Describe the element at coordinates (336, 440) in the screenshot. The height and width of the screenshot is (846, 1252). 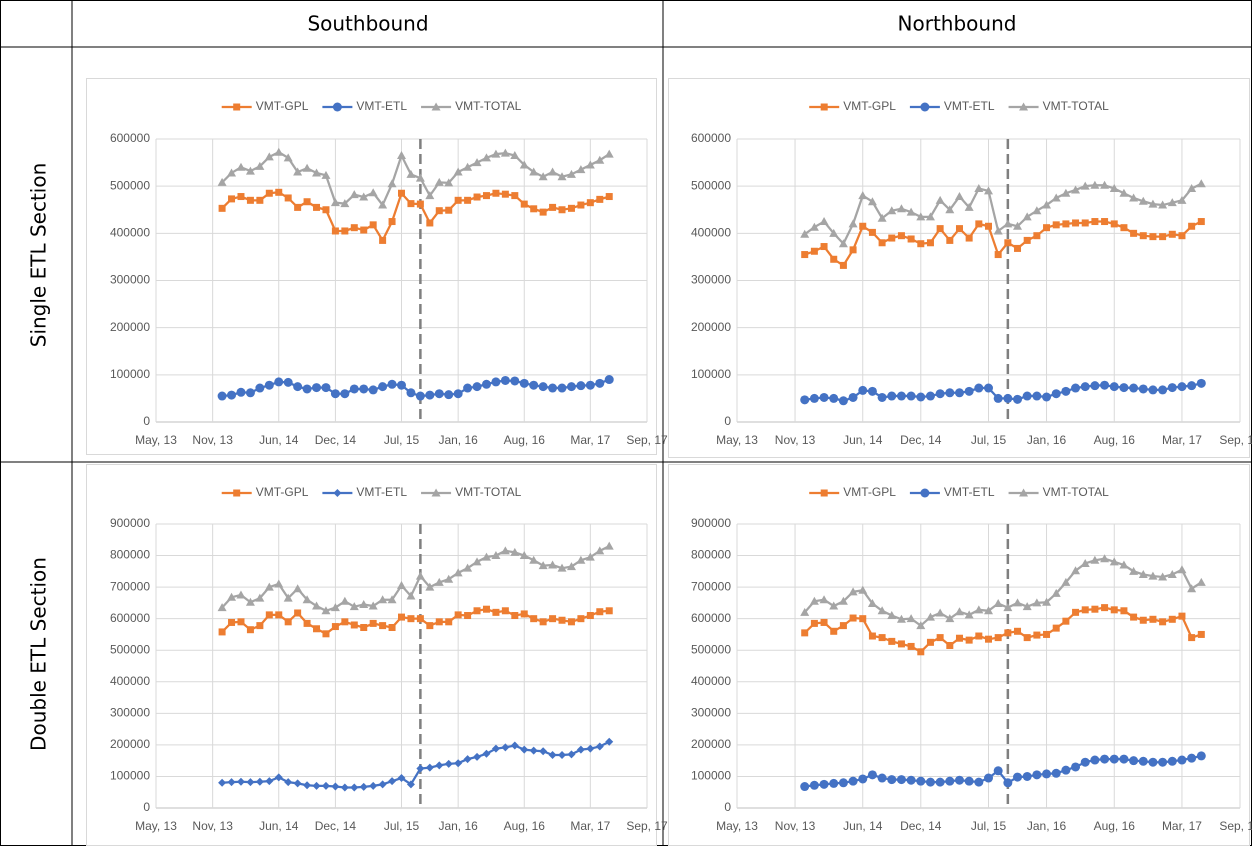
I see `x-tick-label: Dec, 14` at that location.